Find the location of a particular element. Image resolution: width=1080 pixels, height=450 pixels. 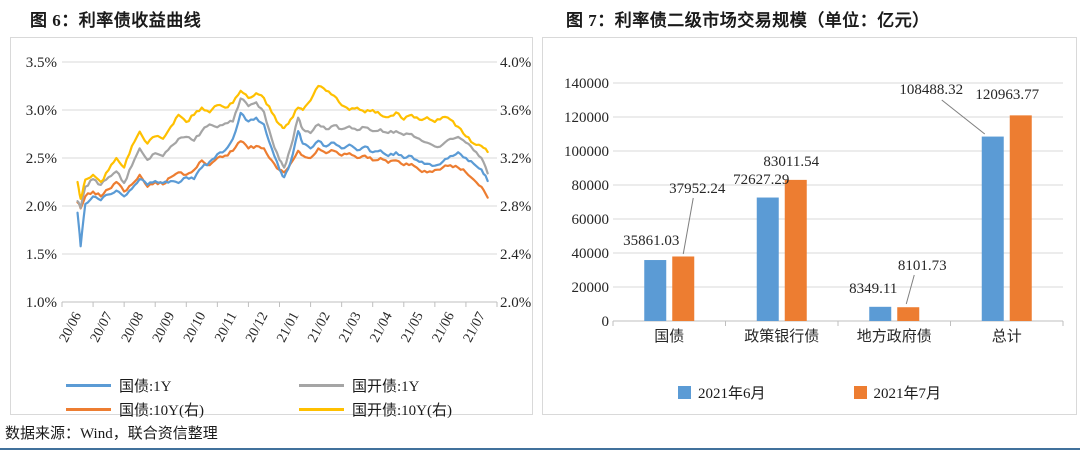

svg-text: 3.6% is located at coordinates (515, 111).